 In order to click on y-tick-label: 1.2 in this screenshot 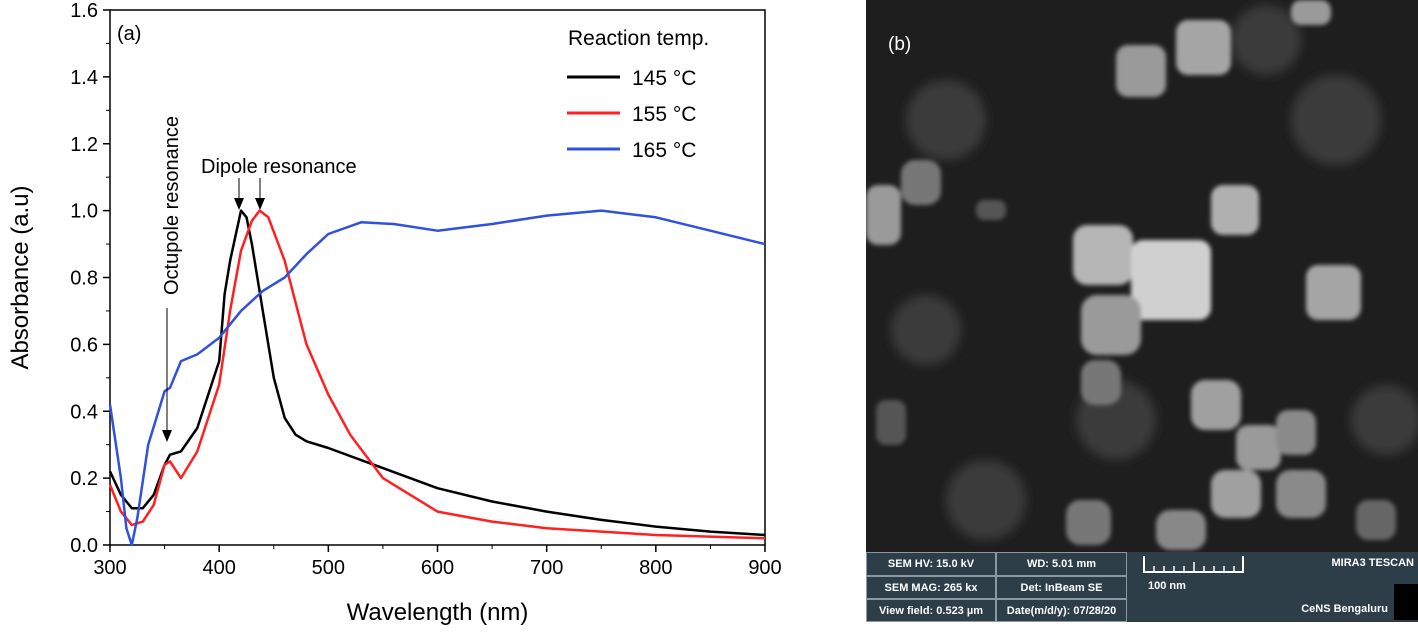, I will do `click(84, 145)`.